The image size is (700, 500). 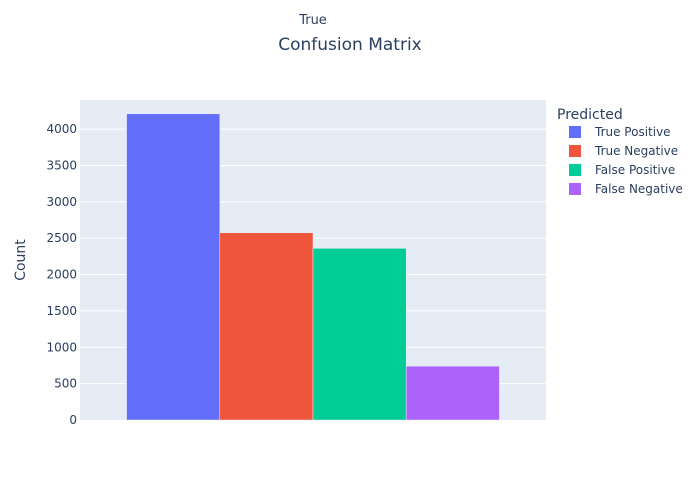 I want to click on legend-item-label: True Negative, so click(x=636, y=151).